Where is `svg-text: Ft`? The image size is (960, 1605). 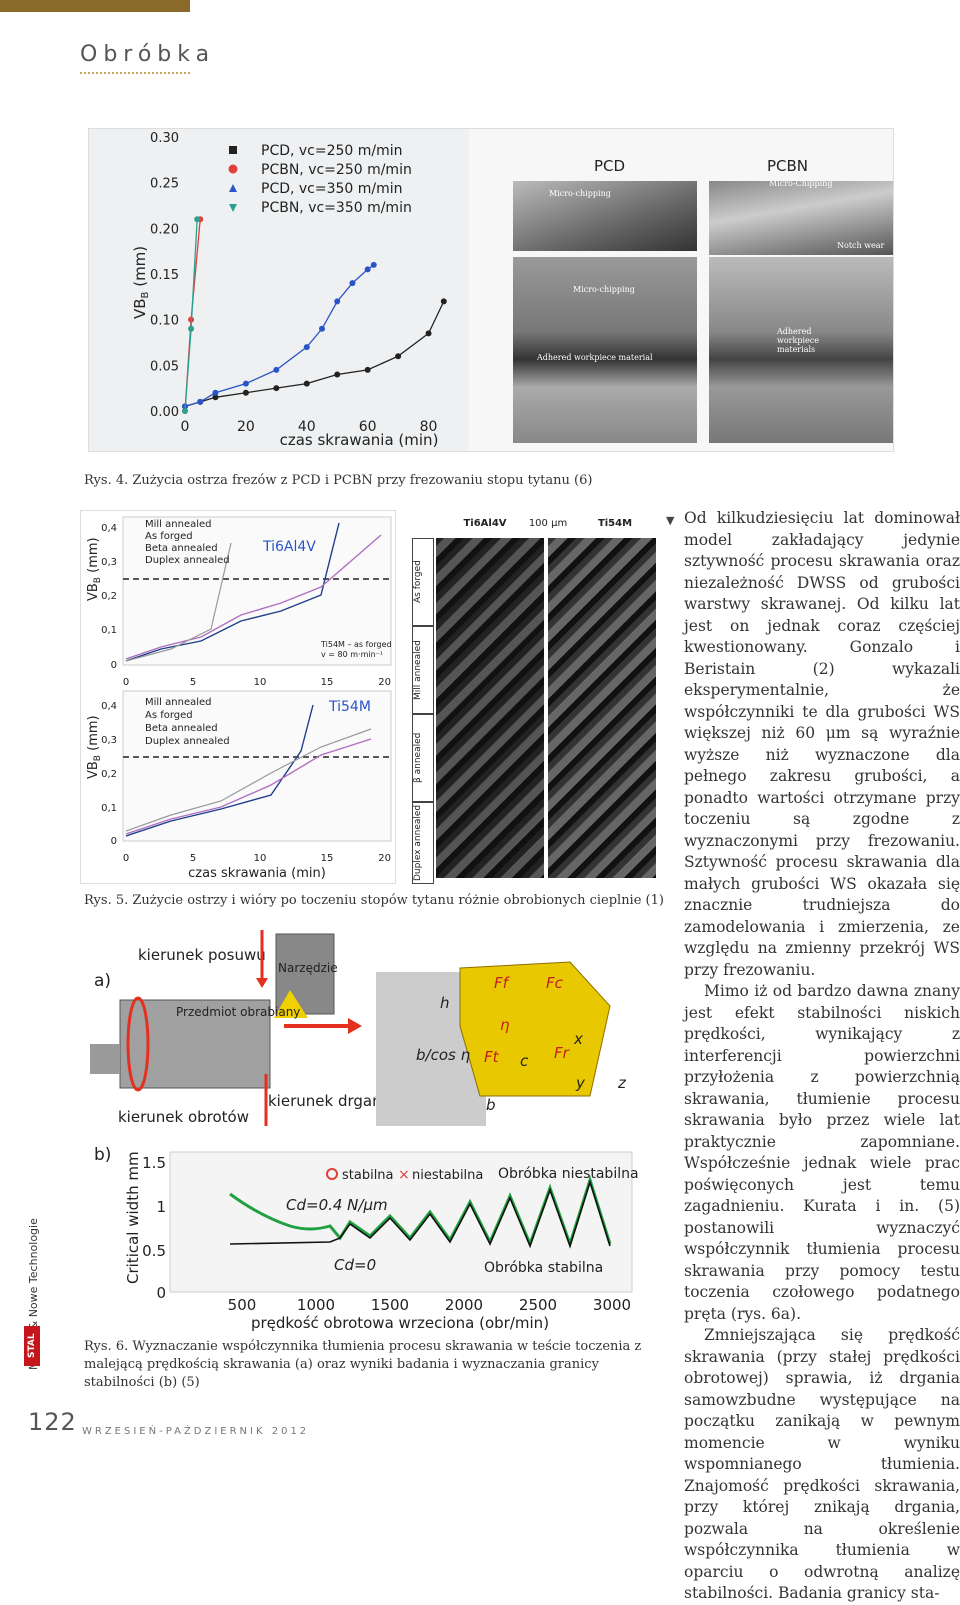 svg-text: Ft is located at coordinates (492, 1057).